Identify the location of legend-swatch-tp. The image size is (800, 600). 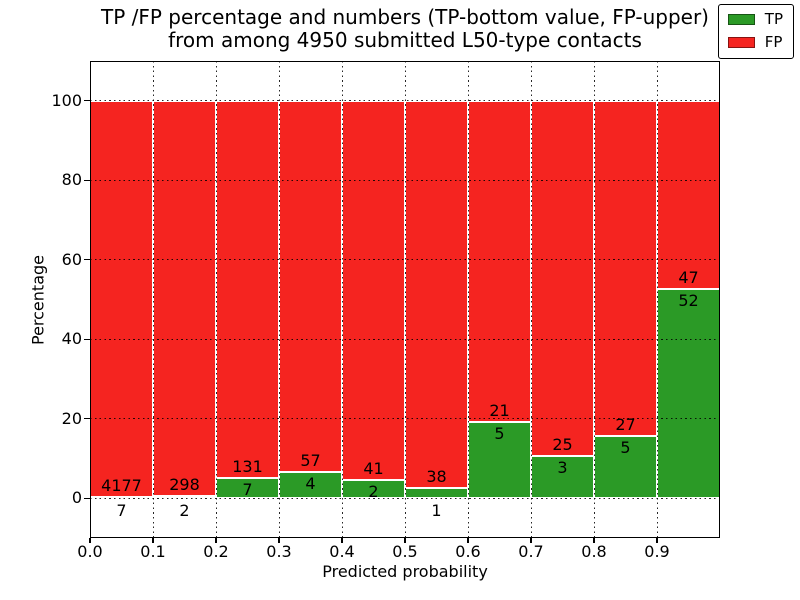
(741, 19).